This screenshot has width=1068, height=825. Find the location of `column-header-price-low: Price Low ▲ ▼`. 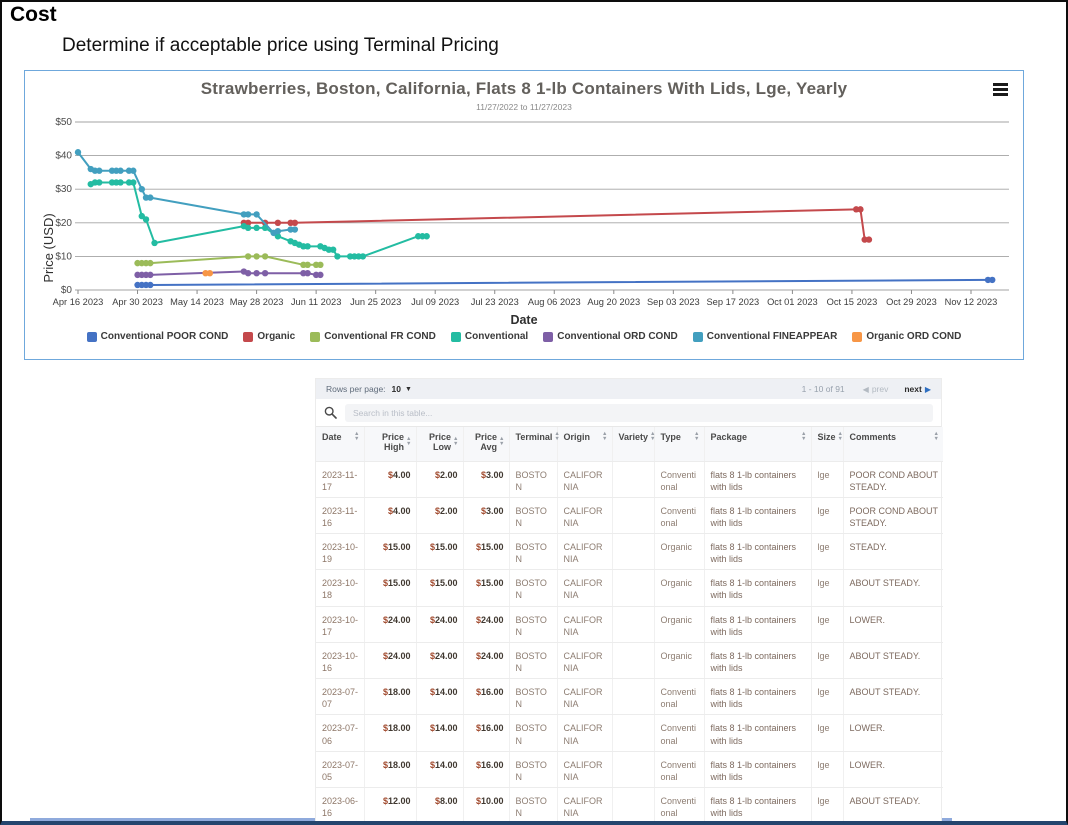

column-header-price-low: Price Low ▲ ▼ is located at coordinates (440, 444).